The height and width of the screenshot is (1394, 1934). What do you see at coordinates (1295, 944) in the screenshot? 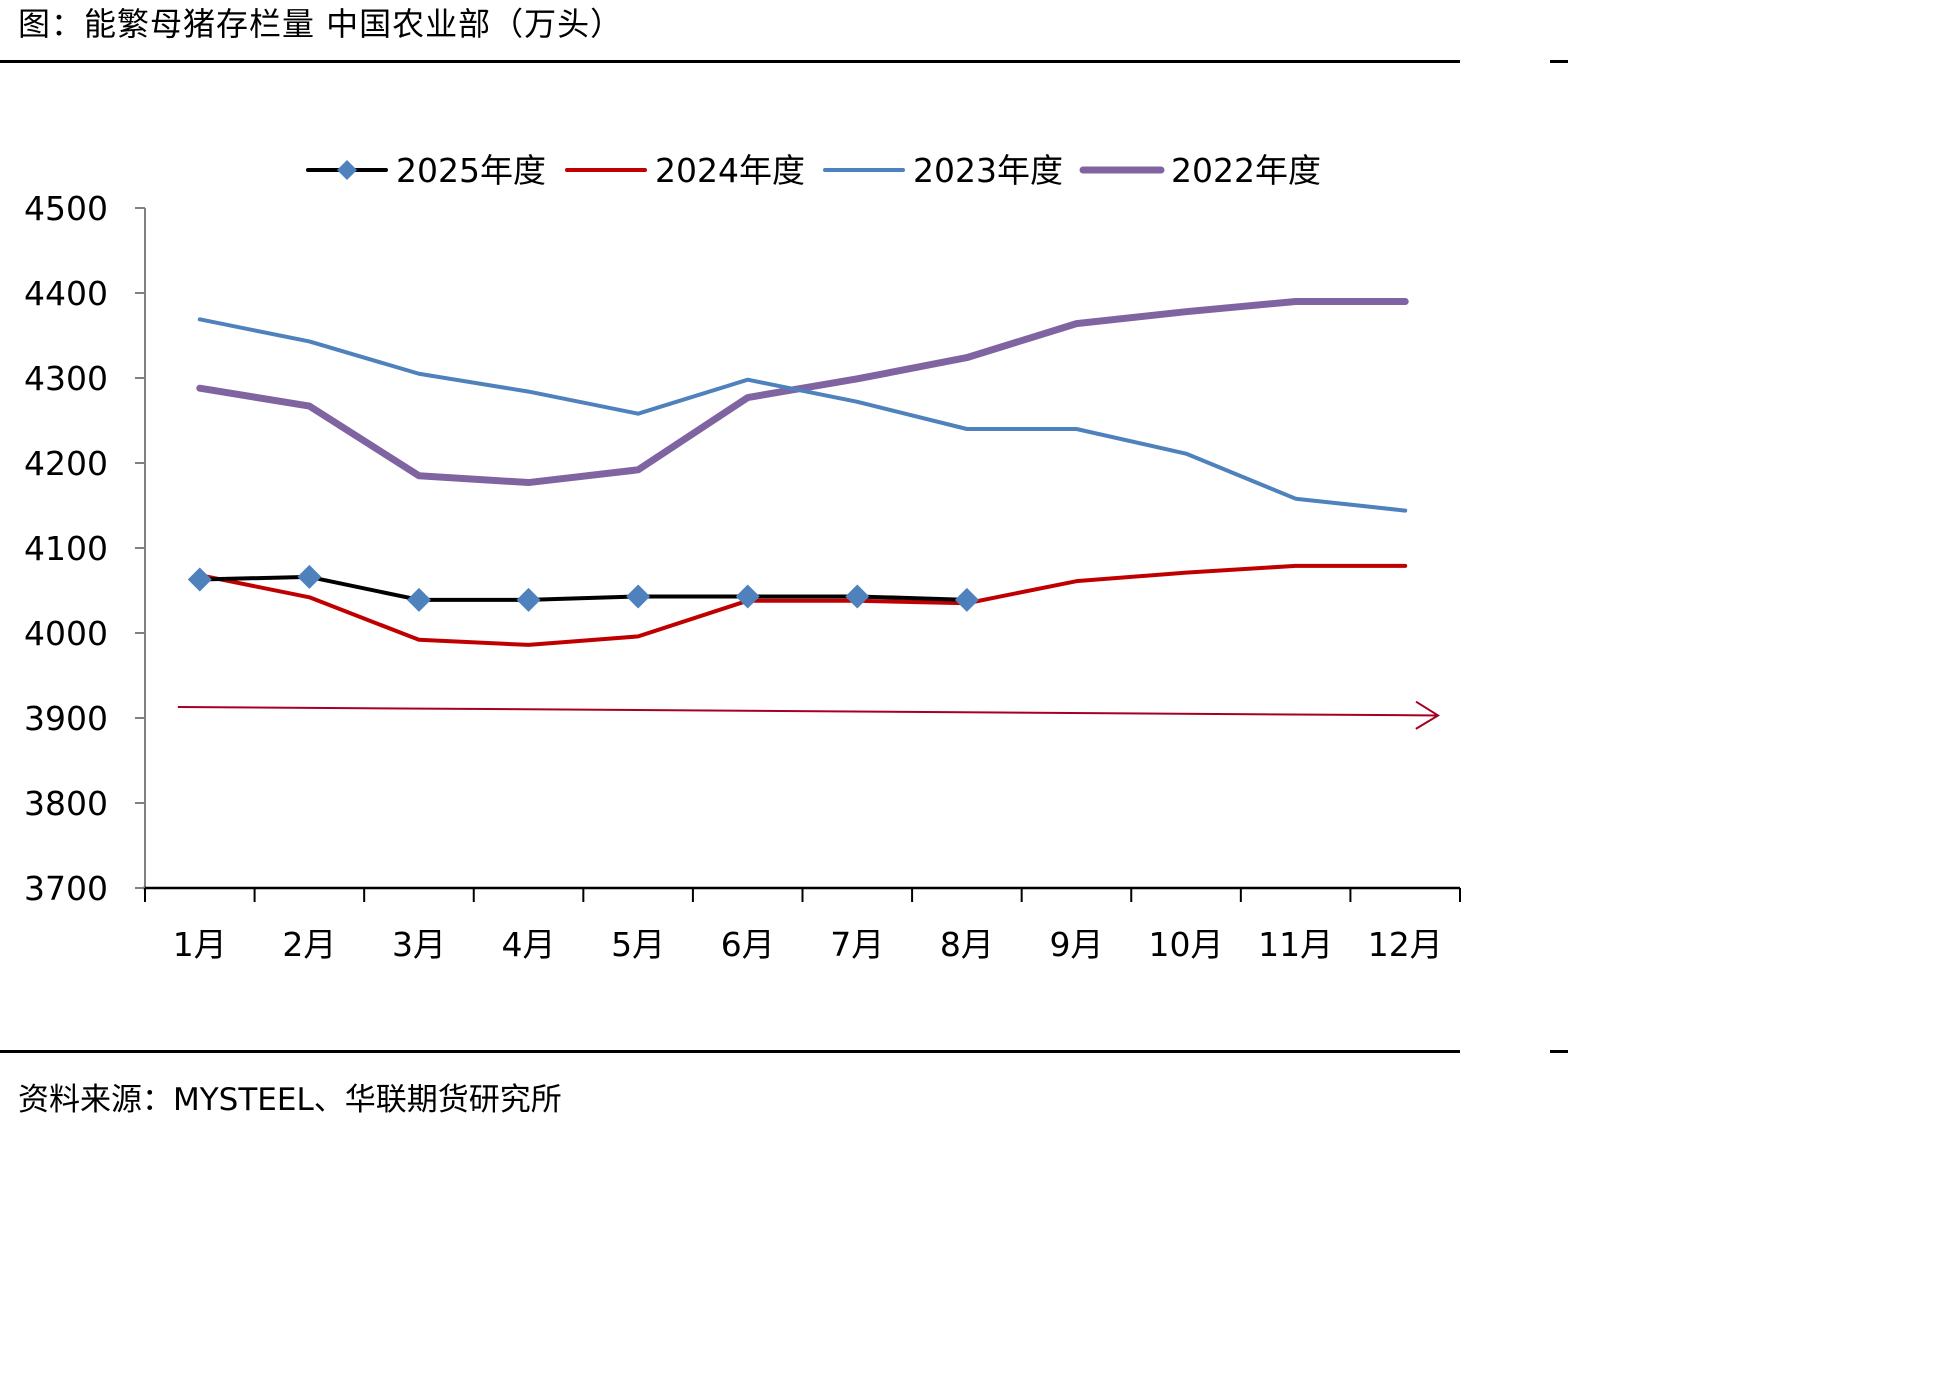
I see `x-tick-label: 11月` at bounding box center [1295, 944].